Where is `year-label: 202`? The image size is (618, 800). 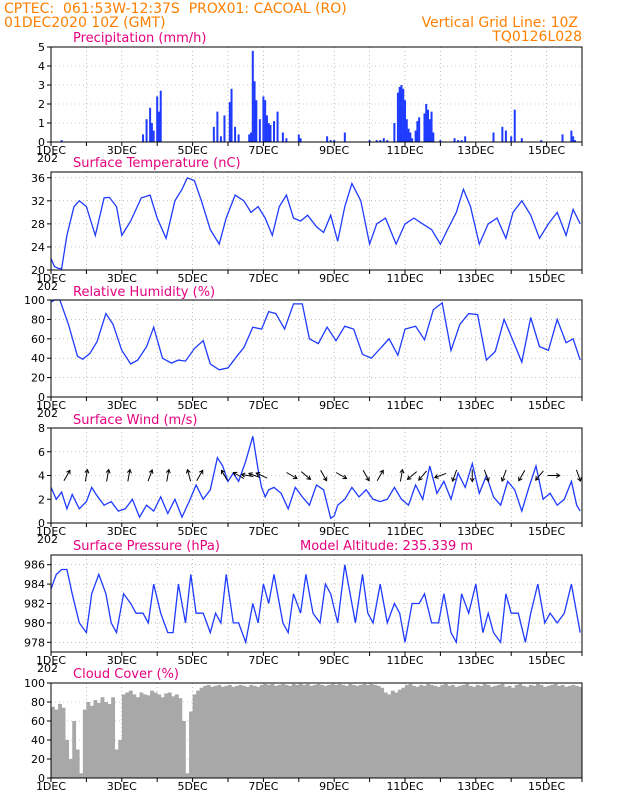
year-label: 202 is located at coordinates (47, 286).